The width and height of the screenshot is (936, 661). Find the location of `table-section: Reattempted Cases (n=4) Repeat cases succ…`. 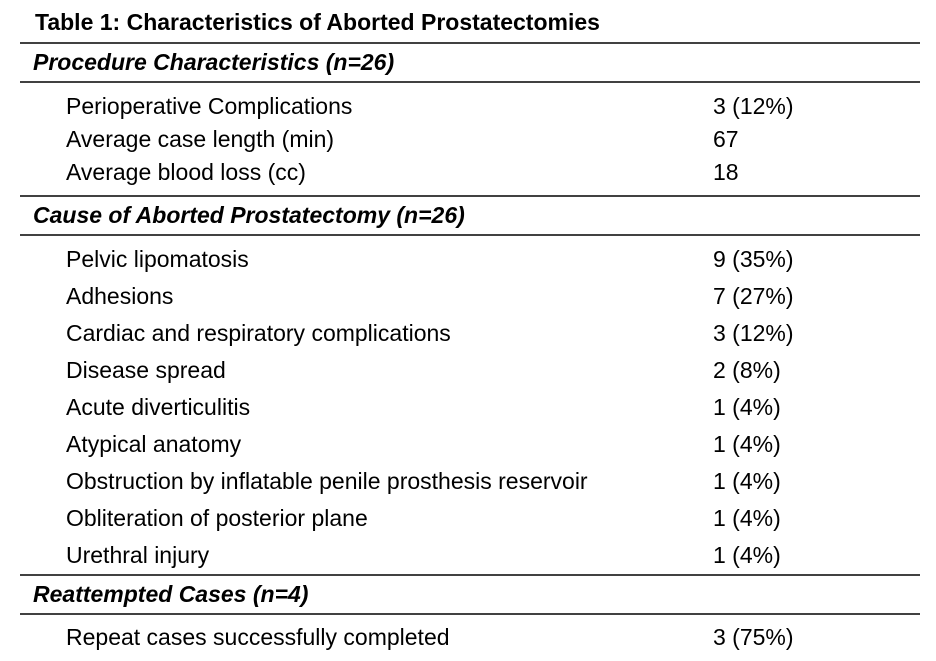

table-section: Reattempted Cases (n=4) Repeat cases succ… is located at coordinates (470, 617).